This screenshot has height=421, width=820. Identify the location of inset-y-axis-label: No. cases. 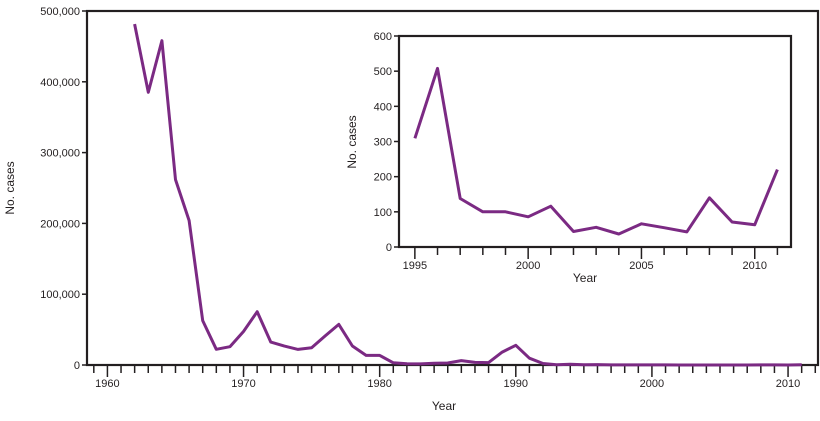
(352, 141).